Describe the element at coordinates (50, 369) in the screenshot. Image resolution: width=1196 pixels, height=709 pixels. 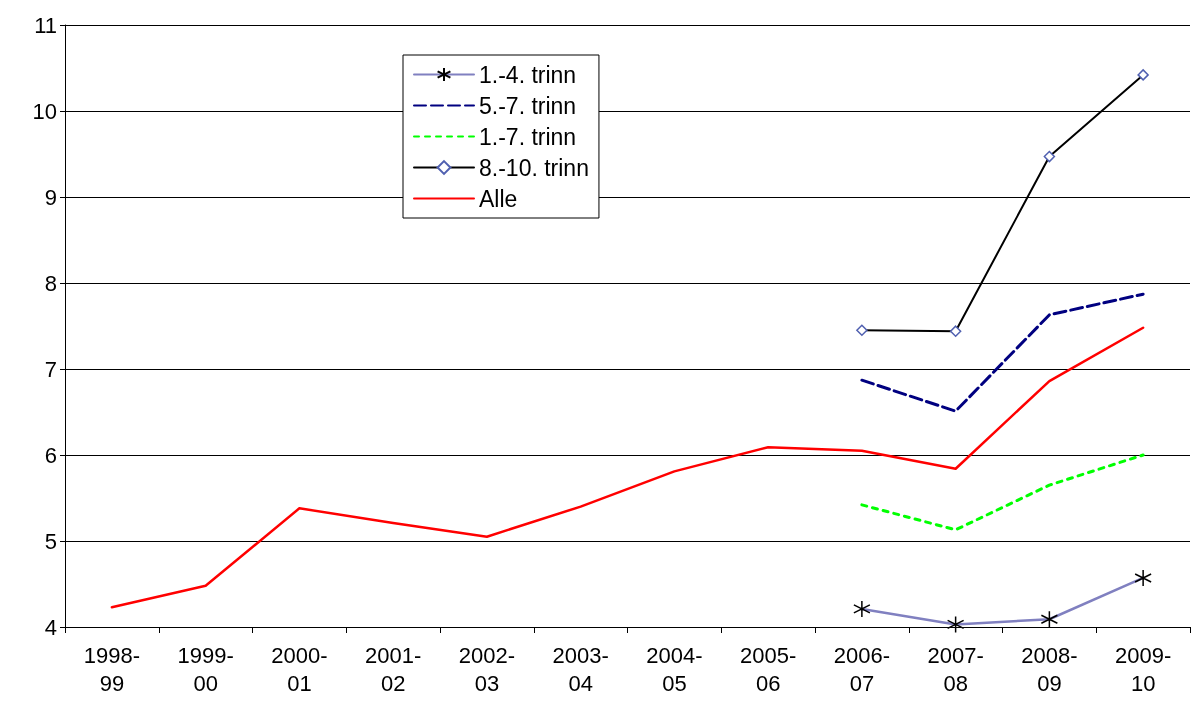
I see `y-tick-label: 7` at that location.